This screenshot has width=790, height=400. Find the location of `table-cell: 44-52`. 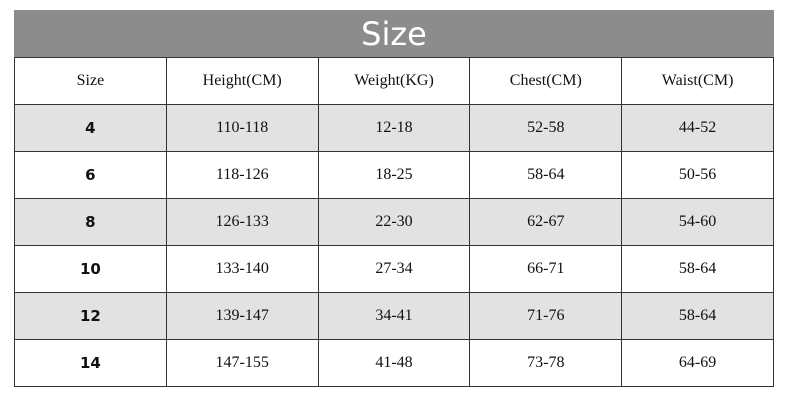

table-cell: 44-52 is located at coordinates (697, 128).